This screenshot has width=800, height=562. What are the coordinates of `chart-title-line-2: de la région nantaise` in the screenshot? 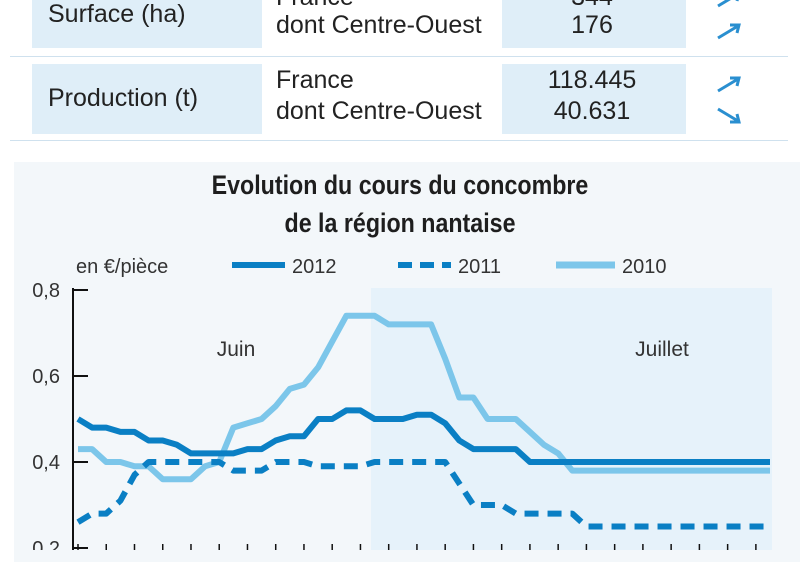 It's located at (400, 223).